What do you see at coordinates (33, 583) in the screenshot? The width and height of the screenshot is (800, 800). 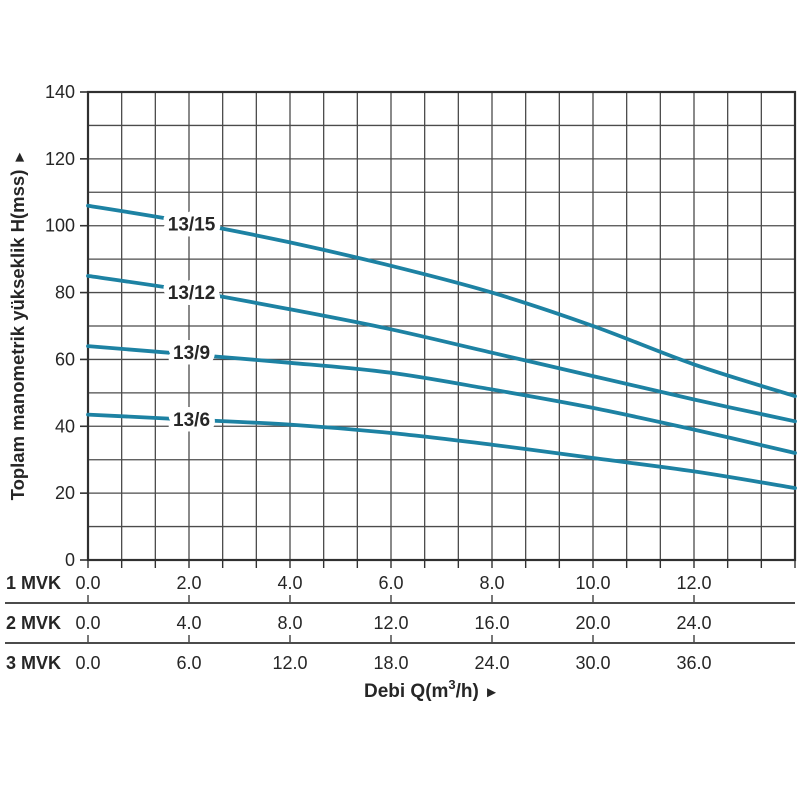 I see `x-scale-name: 1 MVK` at bounding box center [33, 583].